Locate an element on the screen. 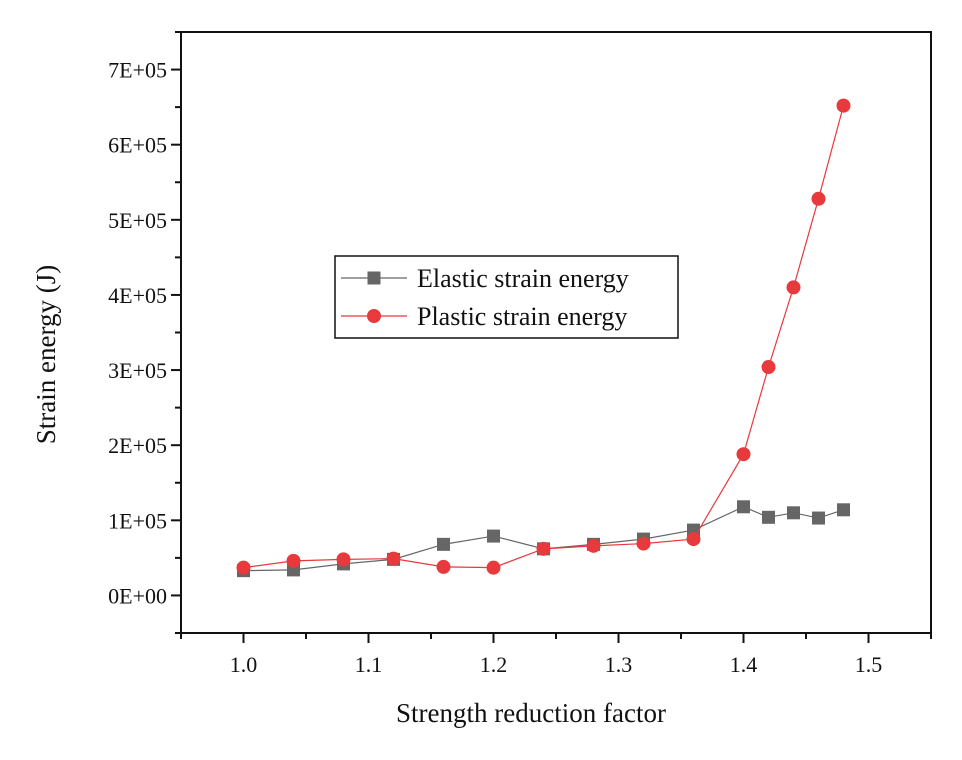 This screenshot has height=760, width=962. x-tick-label: 1.3 is located at coordinates (619, 664).